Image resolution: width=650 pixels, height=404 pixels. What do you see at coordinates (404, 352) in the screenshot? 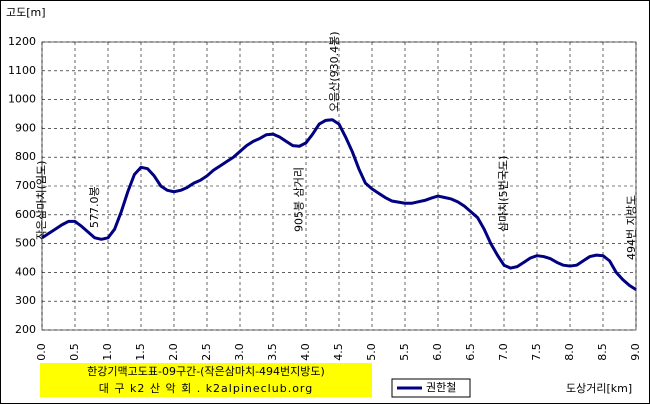
I see `x-tick-label: 5.5` at bounding box center [404, 352].